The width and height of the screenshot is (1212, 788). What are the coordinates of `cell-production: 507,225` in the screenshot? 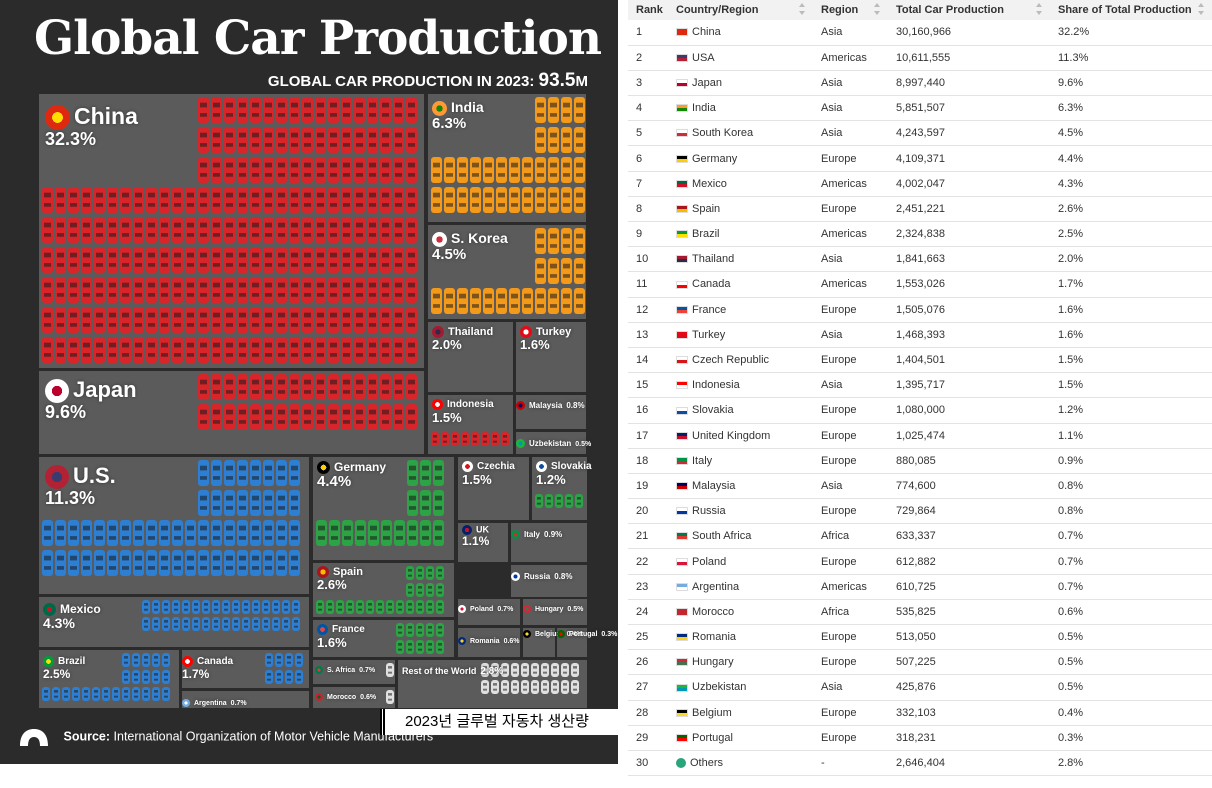 It's located at (916, 662).